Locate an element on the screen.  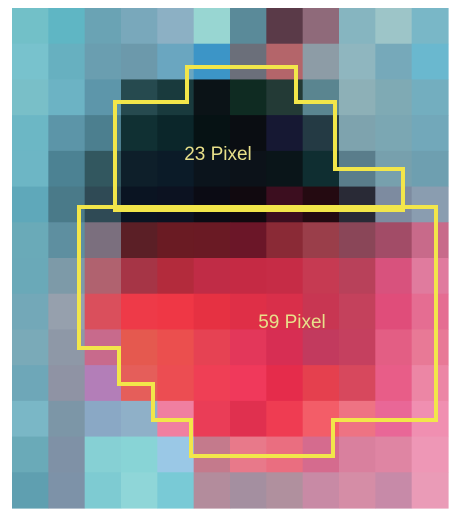
top-region-label: 23 Pixel is located at coordinates (218, 154).